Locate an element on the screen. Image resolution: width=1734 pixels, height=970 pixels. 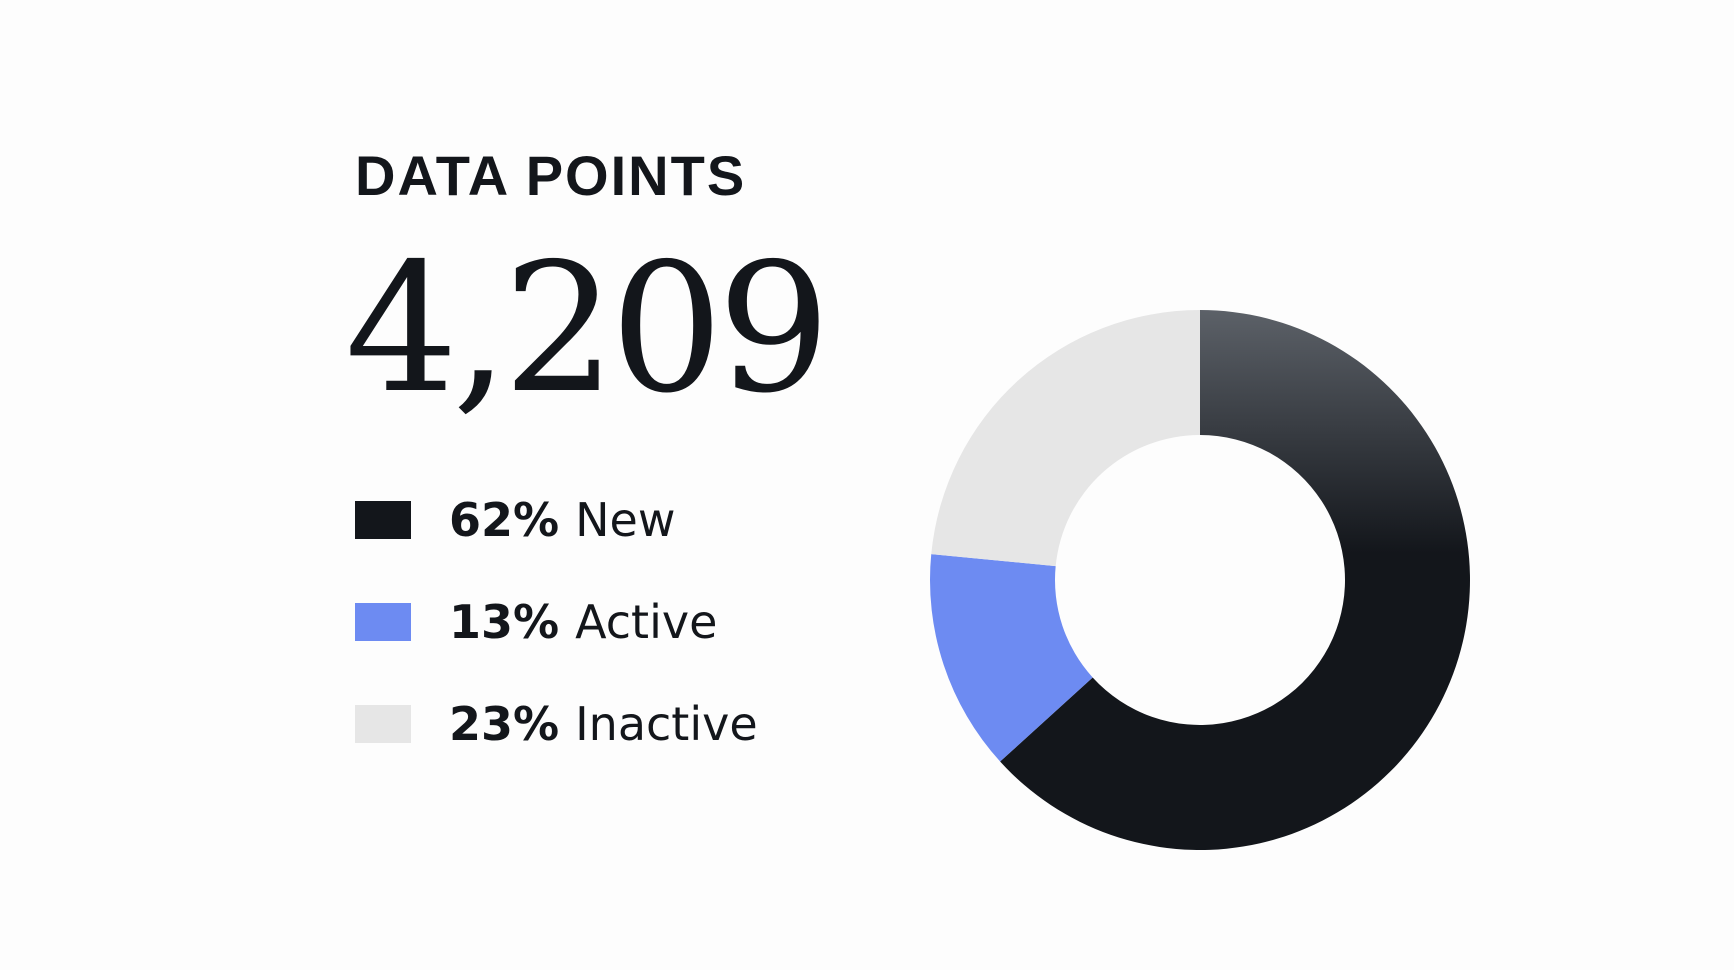
total-count: 4,209 is located at coordinates (588, 328).